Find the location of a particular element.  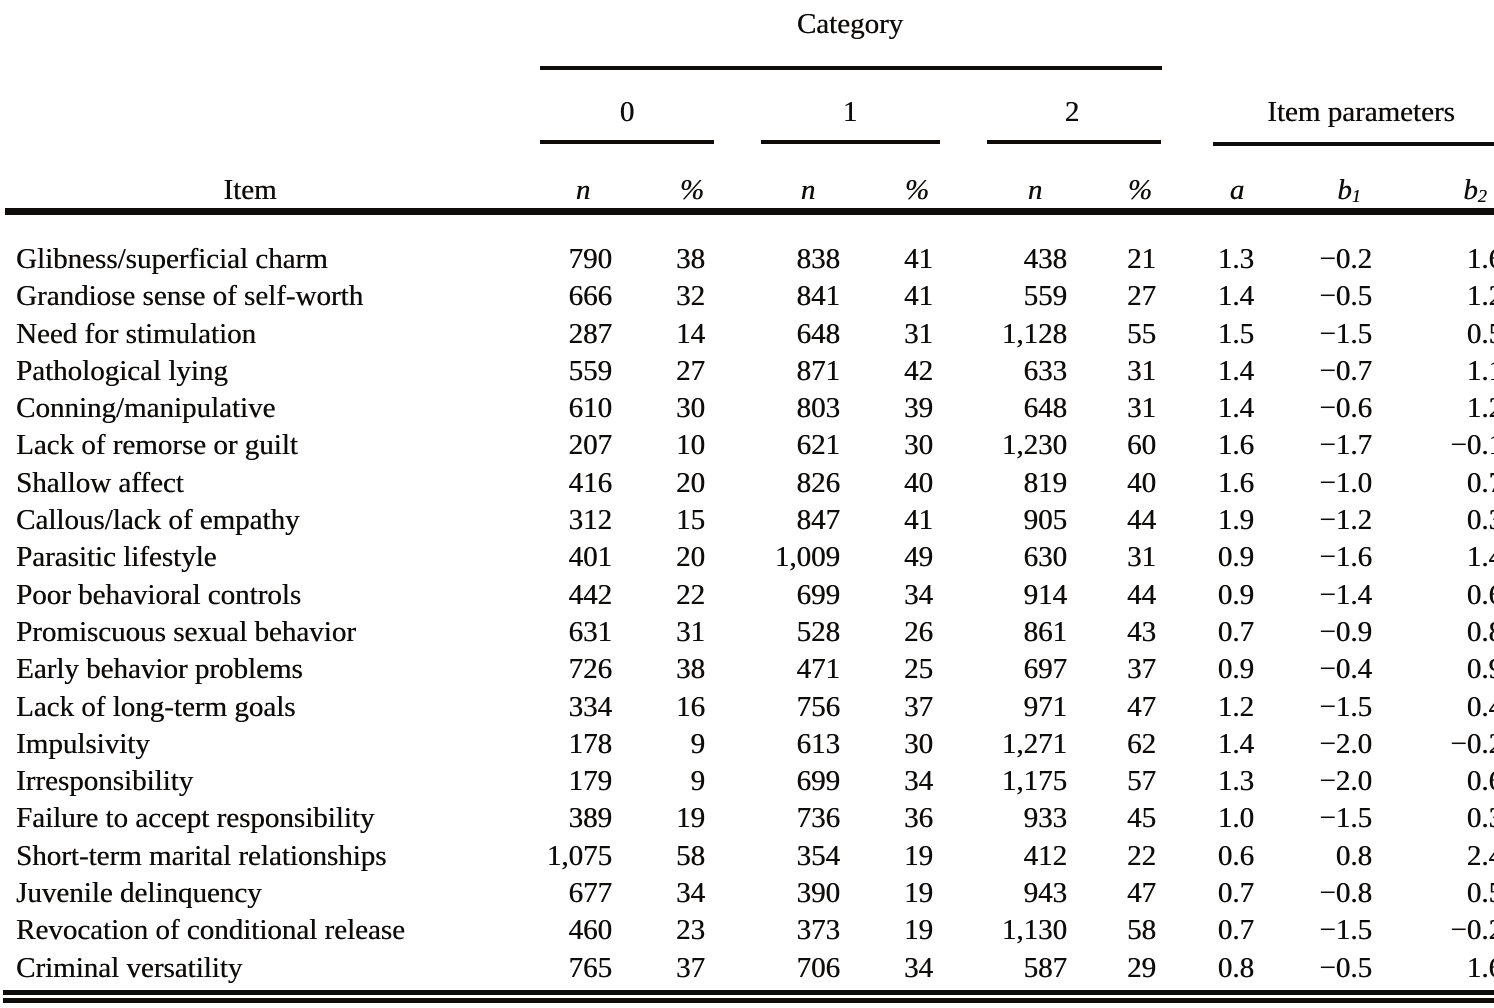

b1-cell: −1.7 is located at coordinates (1345, 445).